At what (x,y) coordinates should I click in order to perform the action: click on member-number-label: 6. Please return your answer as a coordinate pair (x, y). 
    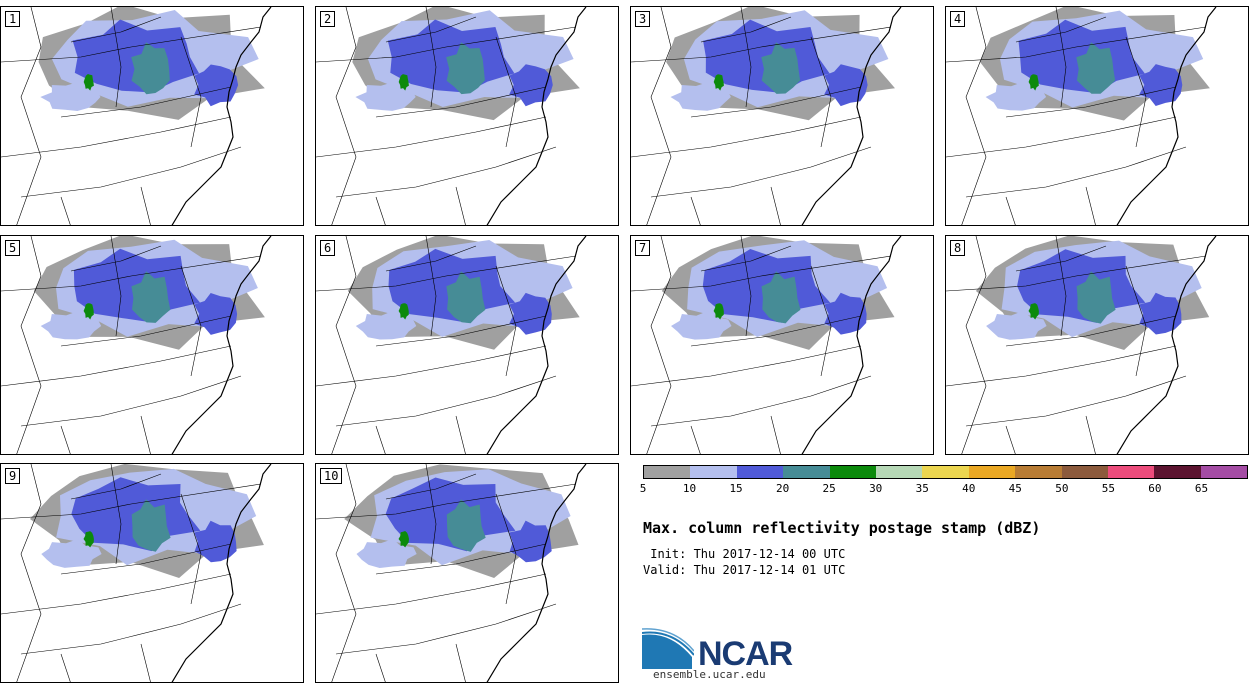
    Looking at the image, I should click on (328, 248).